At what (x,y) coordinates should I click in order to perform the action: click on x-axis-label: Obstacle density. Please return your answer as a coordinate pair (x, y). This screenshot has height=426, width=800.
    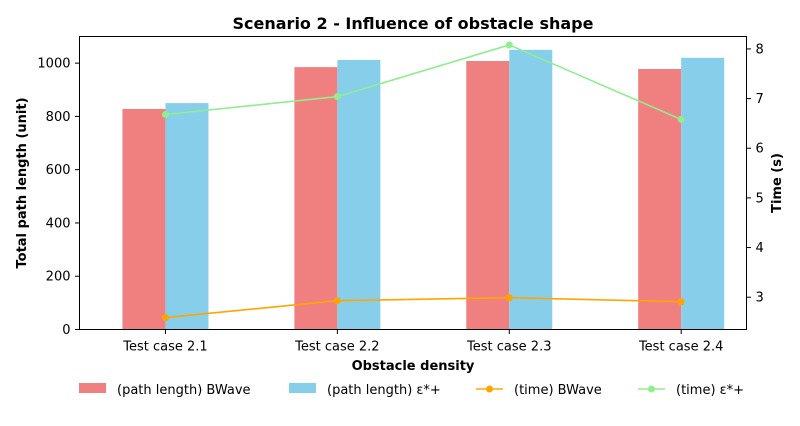
    Looking at the image, I should click on (413, 366).